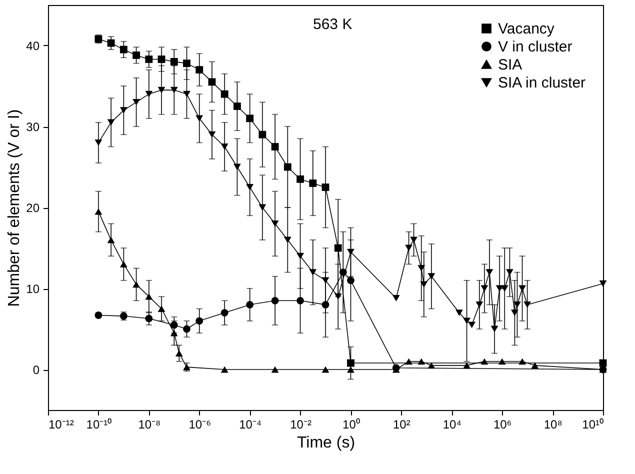  Describe the element at coordinates (15, 208) in the screenshot. I see `y-axis-title: Number of elements (V or I)` at that location.